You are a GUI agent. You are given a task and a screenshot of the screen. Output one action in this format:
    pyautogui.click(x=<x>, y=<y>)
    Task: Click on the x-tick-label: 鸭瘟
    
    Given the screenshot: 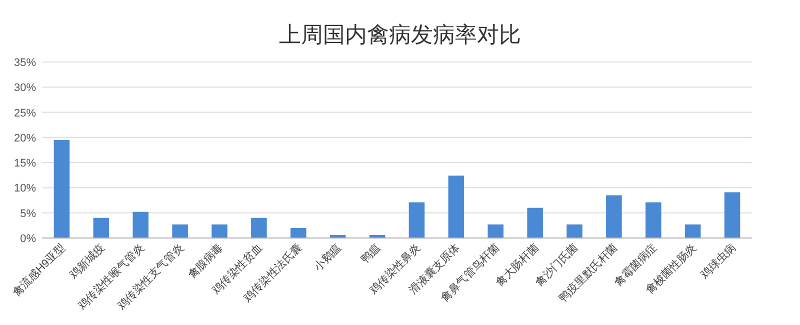 What is the action you would take?
    pyautogui.click(x=371, y=253)
    